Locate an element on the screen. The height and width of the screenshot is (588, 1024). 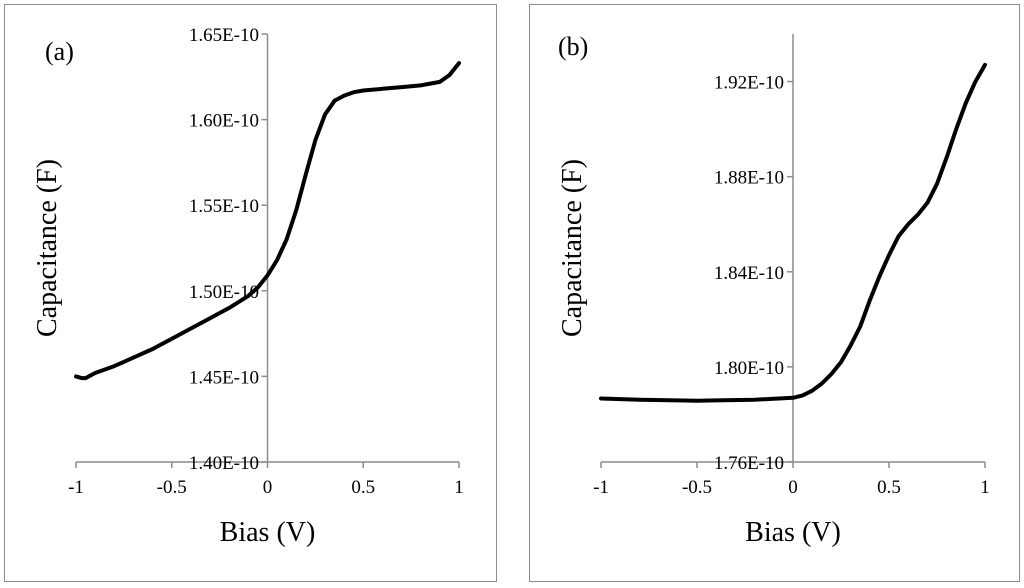
a-x-tick-label: -1 is located at coordinates (76, 487).